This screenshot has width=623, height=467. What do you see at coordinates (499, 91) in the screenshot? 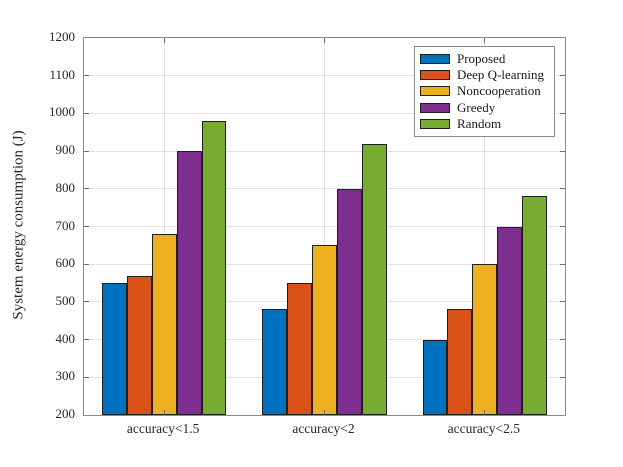
I see `legend-label: Noncooperation` at bounding box center [499, 91].